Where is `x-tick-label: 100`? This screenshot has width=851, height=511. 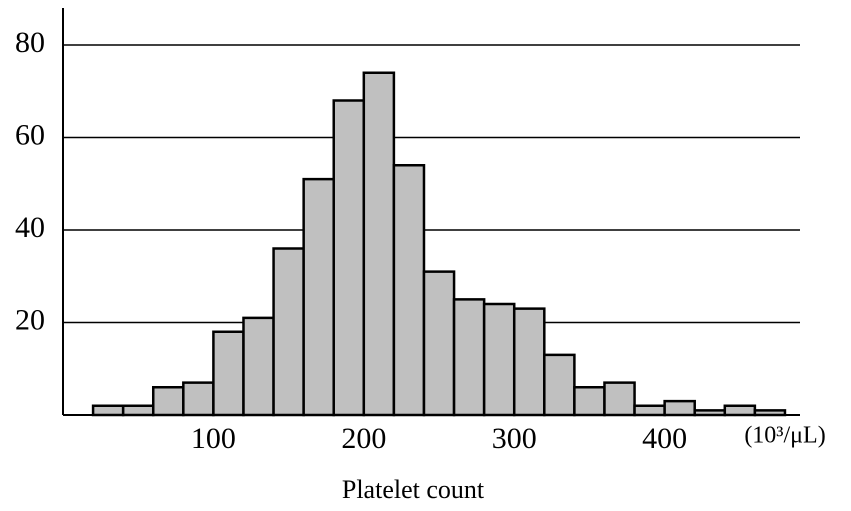
x-tick-label: 100 is located at coordinates (213, 438).